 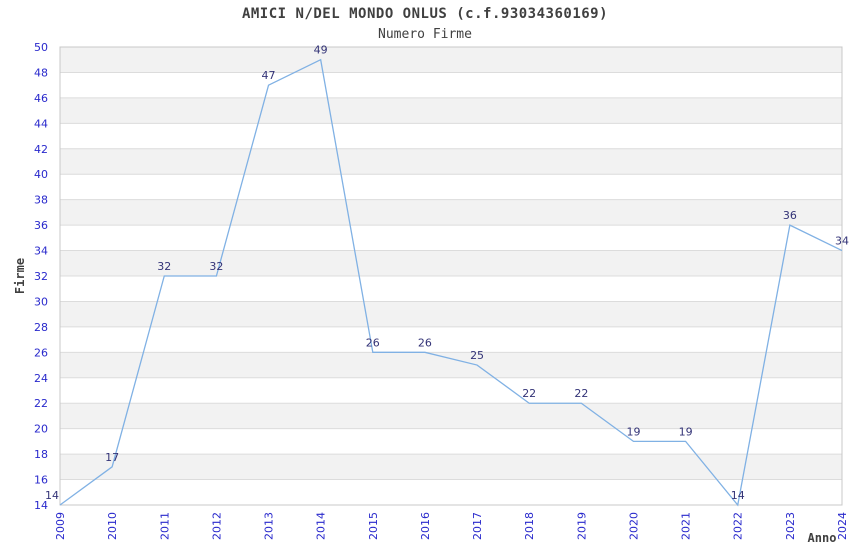 What do you see at coordinates (60, 526) in the screenshot?
I see `x-tick-label: 2009` at bounding box center [60, 526].